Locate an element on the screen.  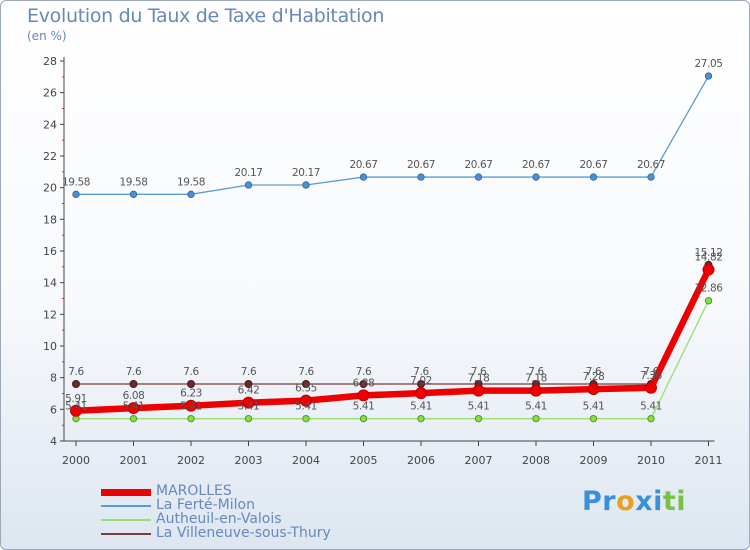
data-label-marolles: 6.88 is located at coordinates (364, 383).